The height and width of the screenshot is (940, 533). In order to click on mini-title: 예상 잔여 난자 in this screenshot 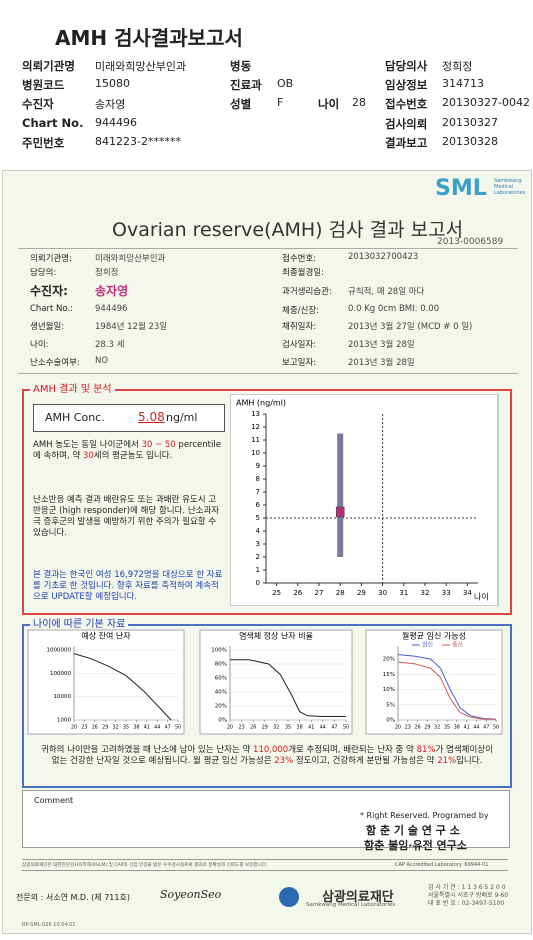, I will do `click(106, 636)`.